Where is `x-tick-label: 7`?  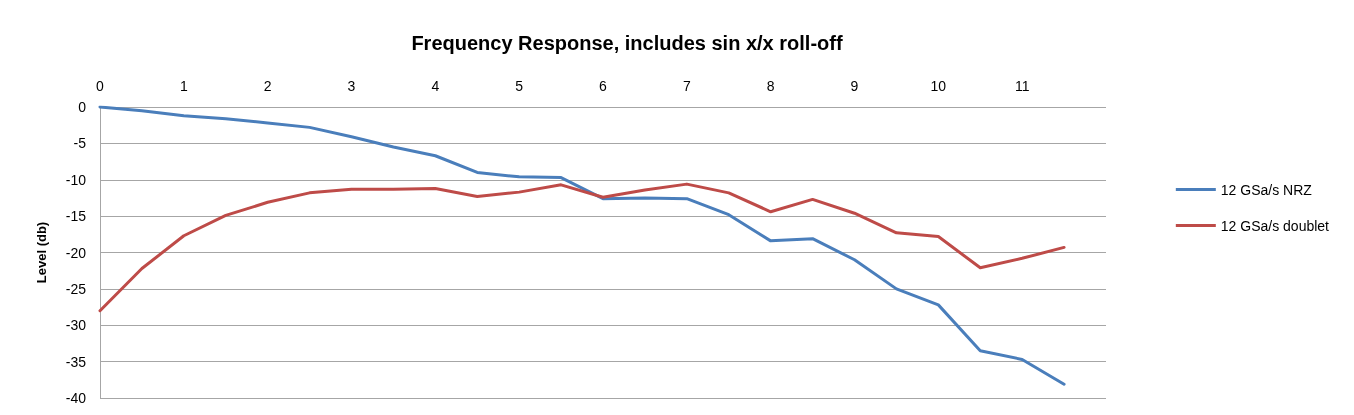 x-tick-label: 7 is located at coordinates (686, 86).